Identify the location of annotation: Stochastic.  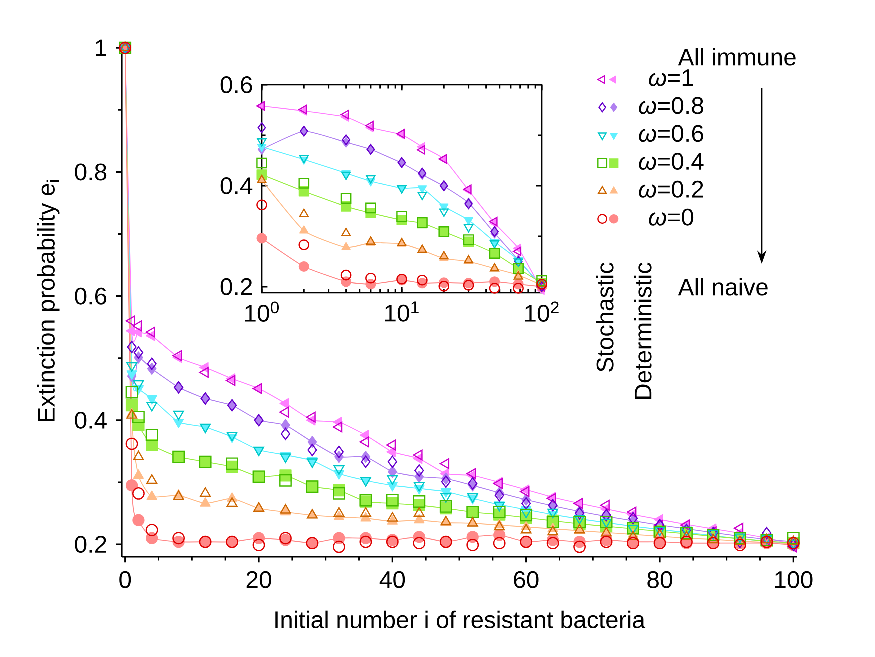
(605, 317).